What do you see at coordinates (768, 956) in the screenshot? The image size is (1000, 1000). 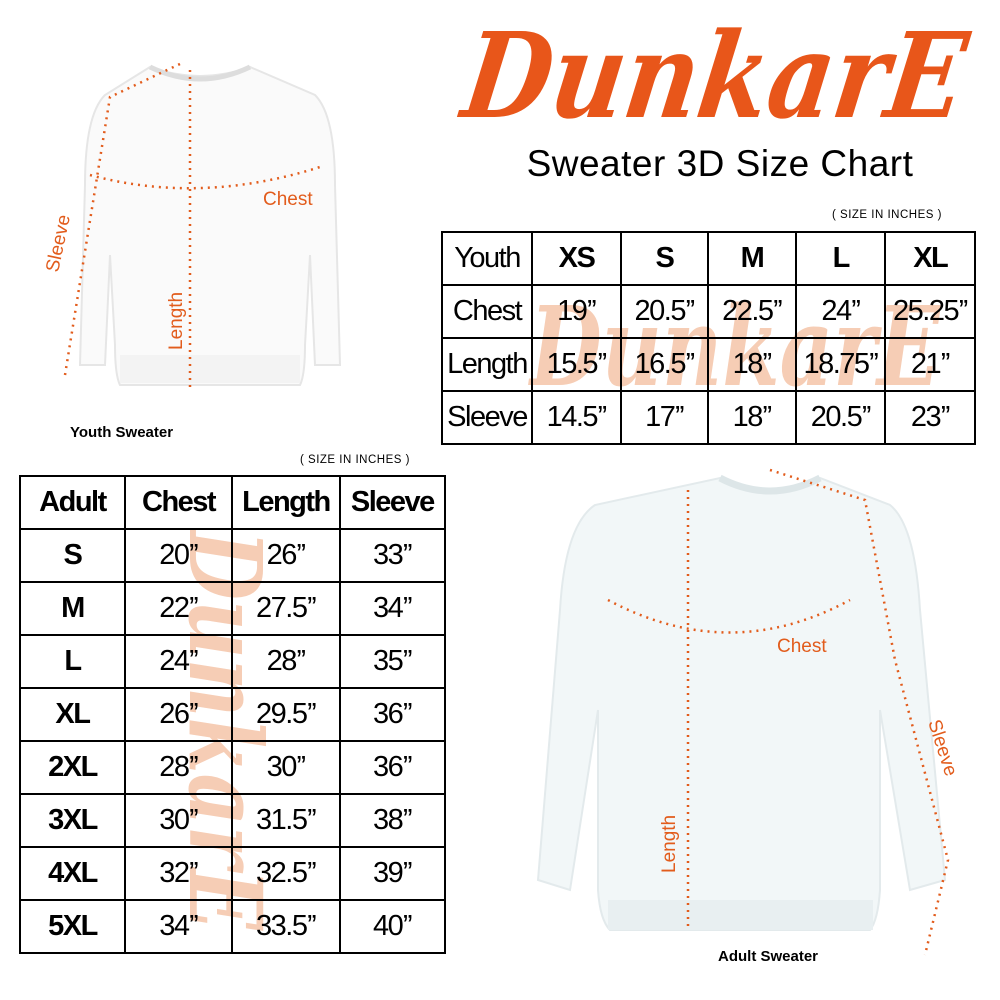 I see `adult-caption: Adult Sweater` at bounding box center [768, 956].